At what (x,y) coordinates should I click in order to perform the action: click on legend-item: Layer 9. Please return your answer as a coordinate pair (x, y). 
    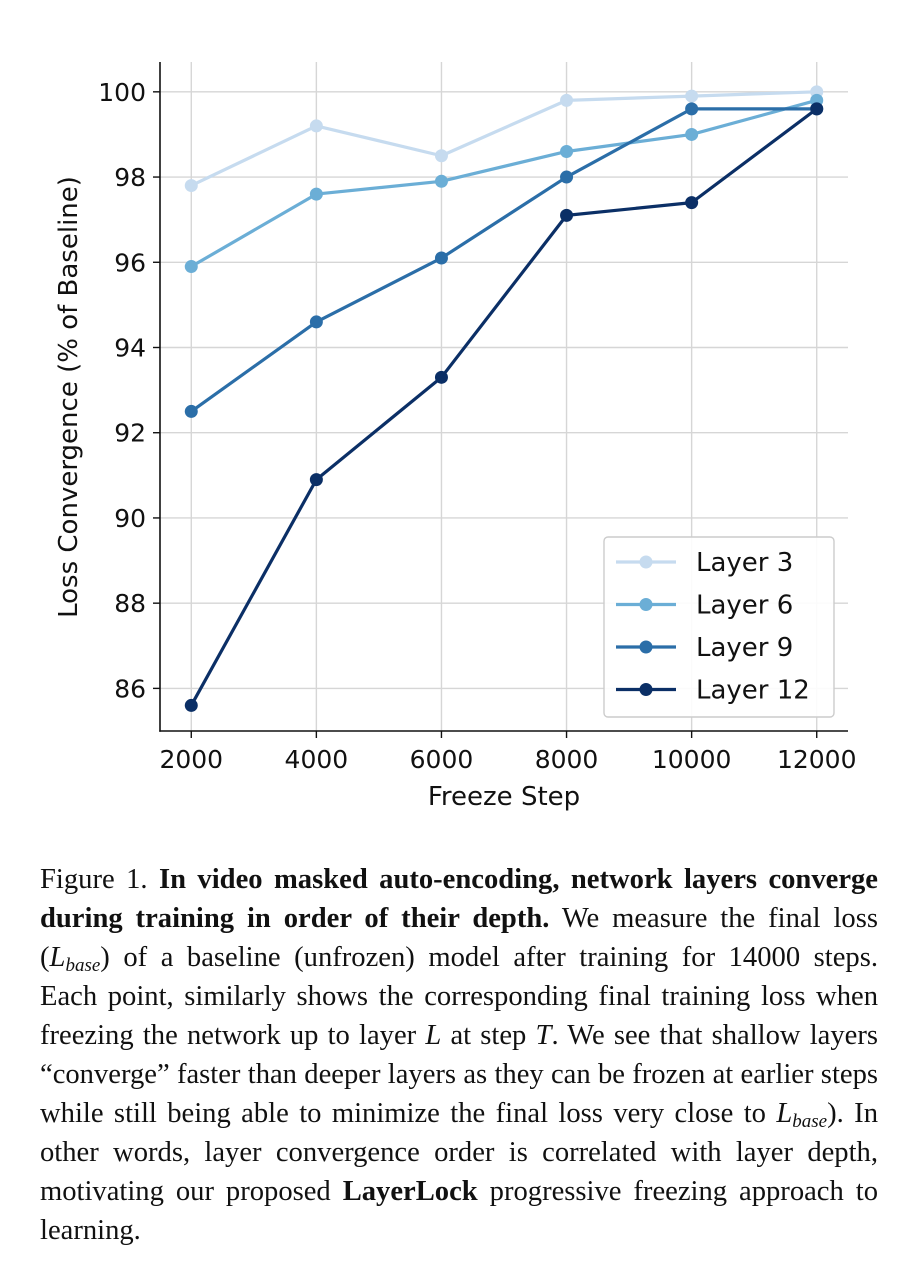
    Looking at the image, I should click on (704, 648).